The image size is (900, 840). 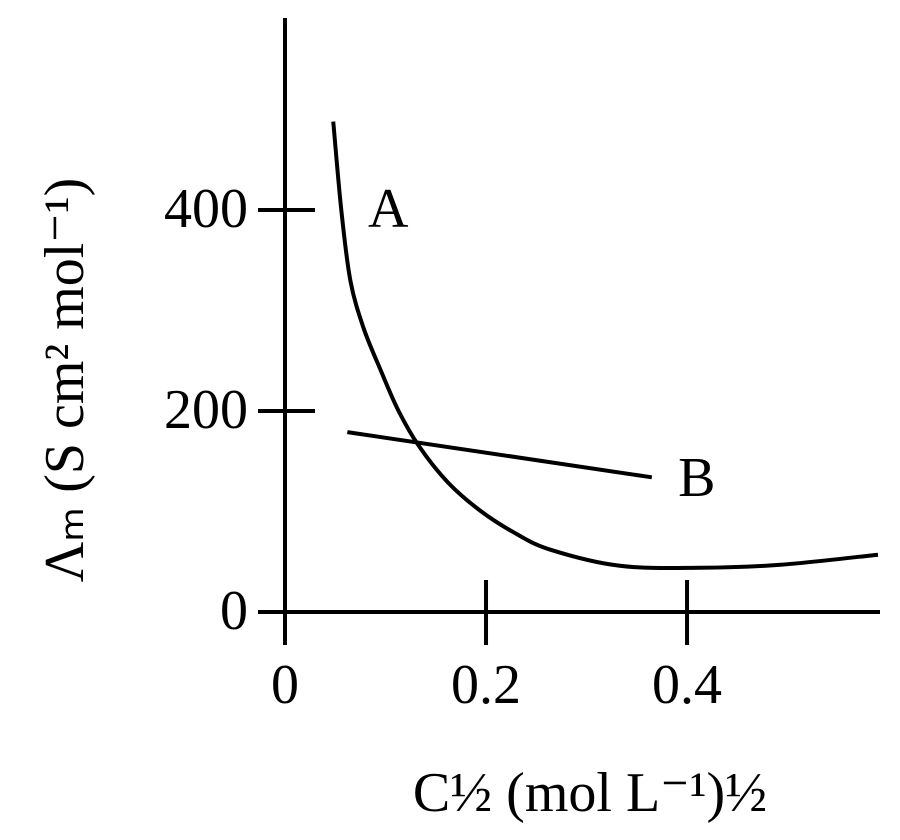 What do you see at coordinates (500, 455) in the screenshot?
I see `curve` at bounding box center [500, 455].